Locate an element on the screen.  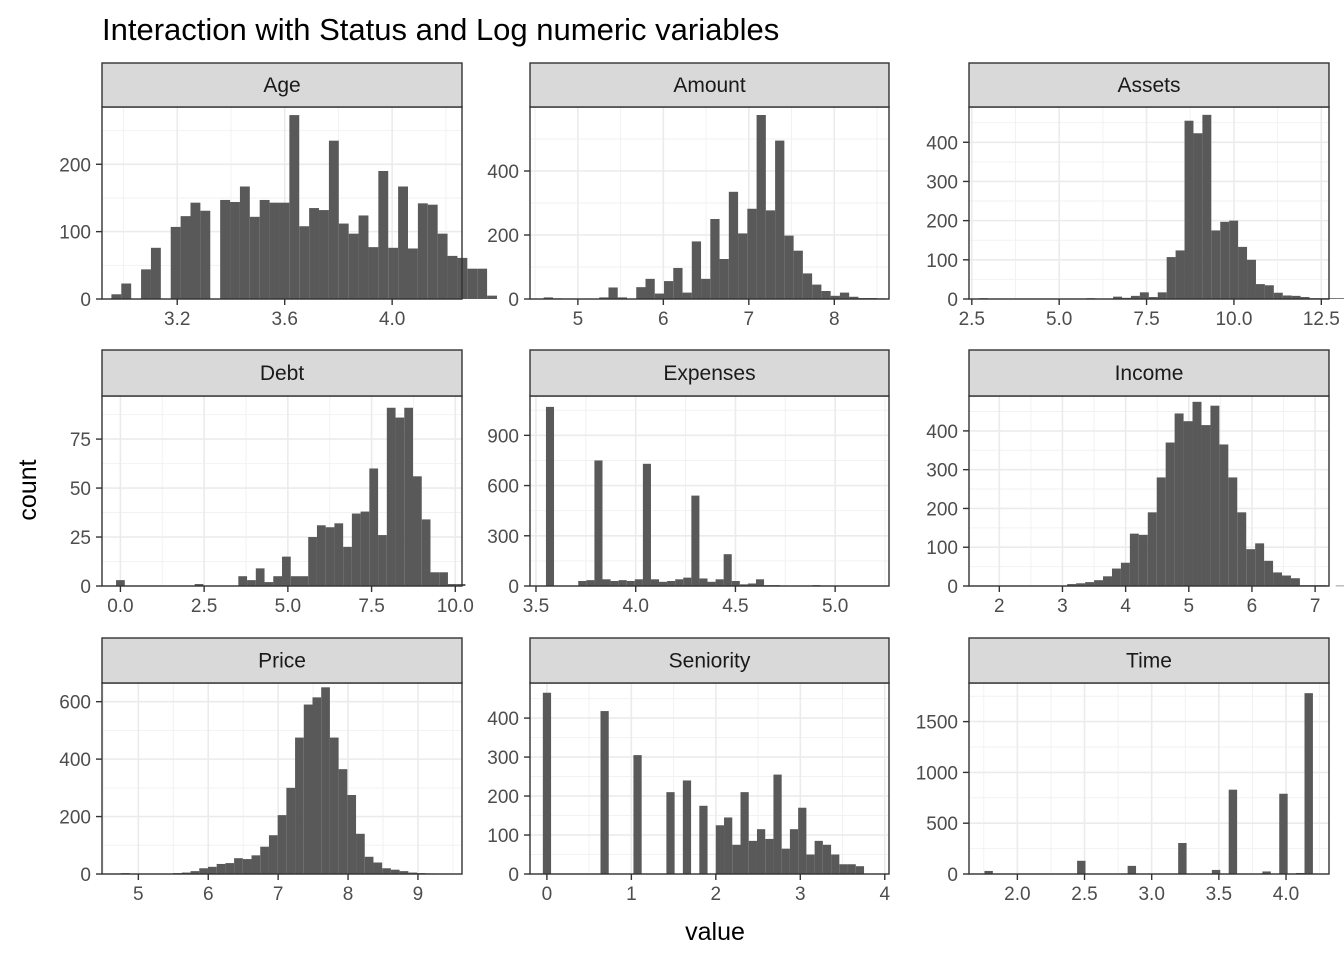
panel-debt: Debt 0.0 2.5 5.0 7.5 10.0 0 25 50 75 is located at coordinates (272, 483).